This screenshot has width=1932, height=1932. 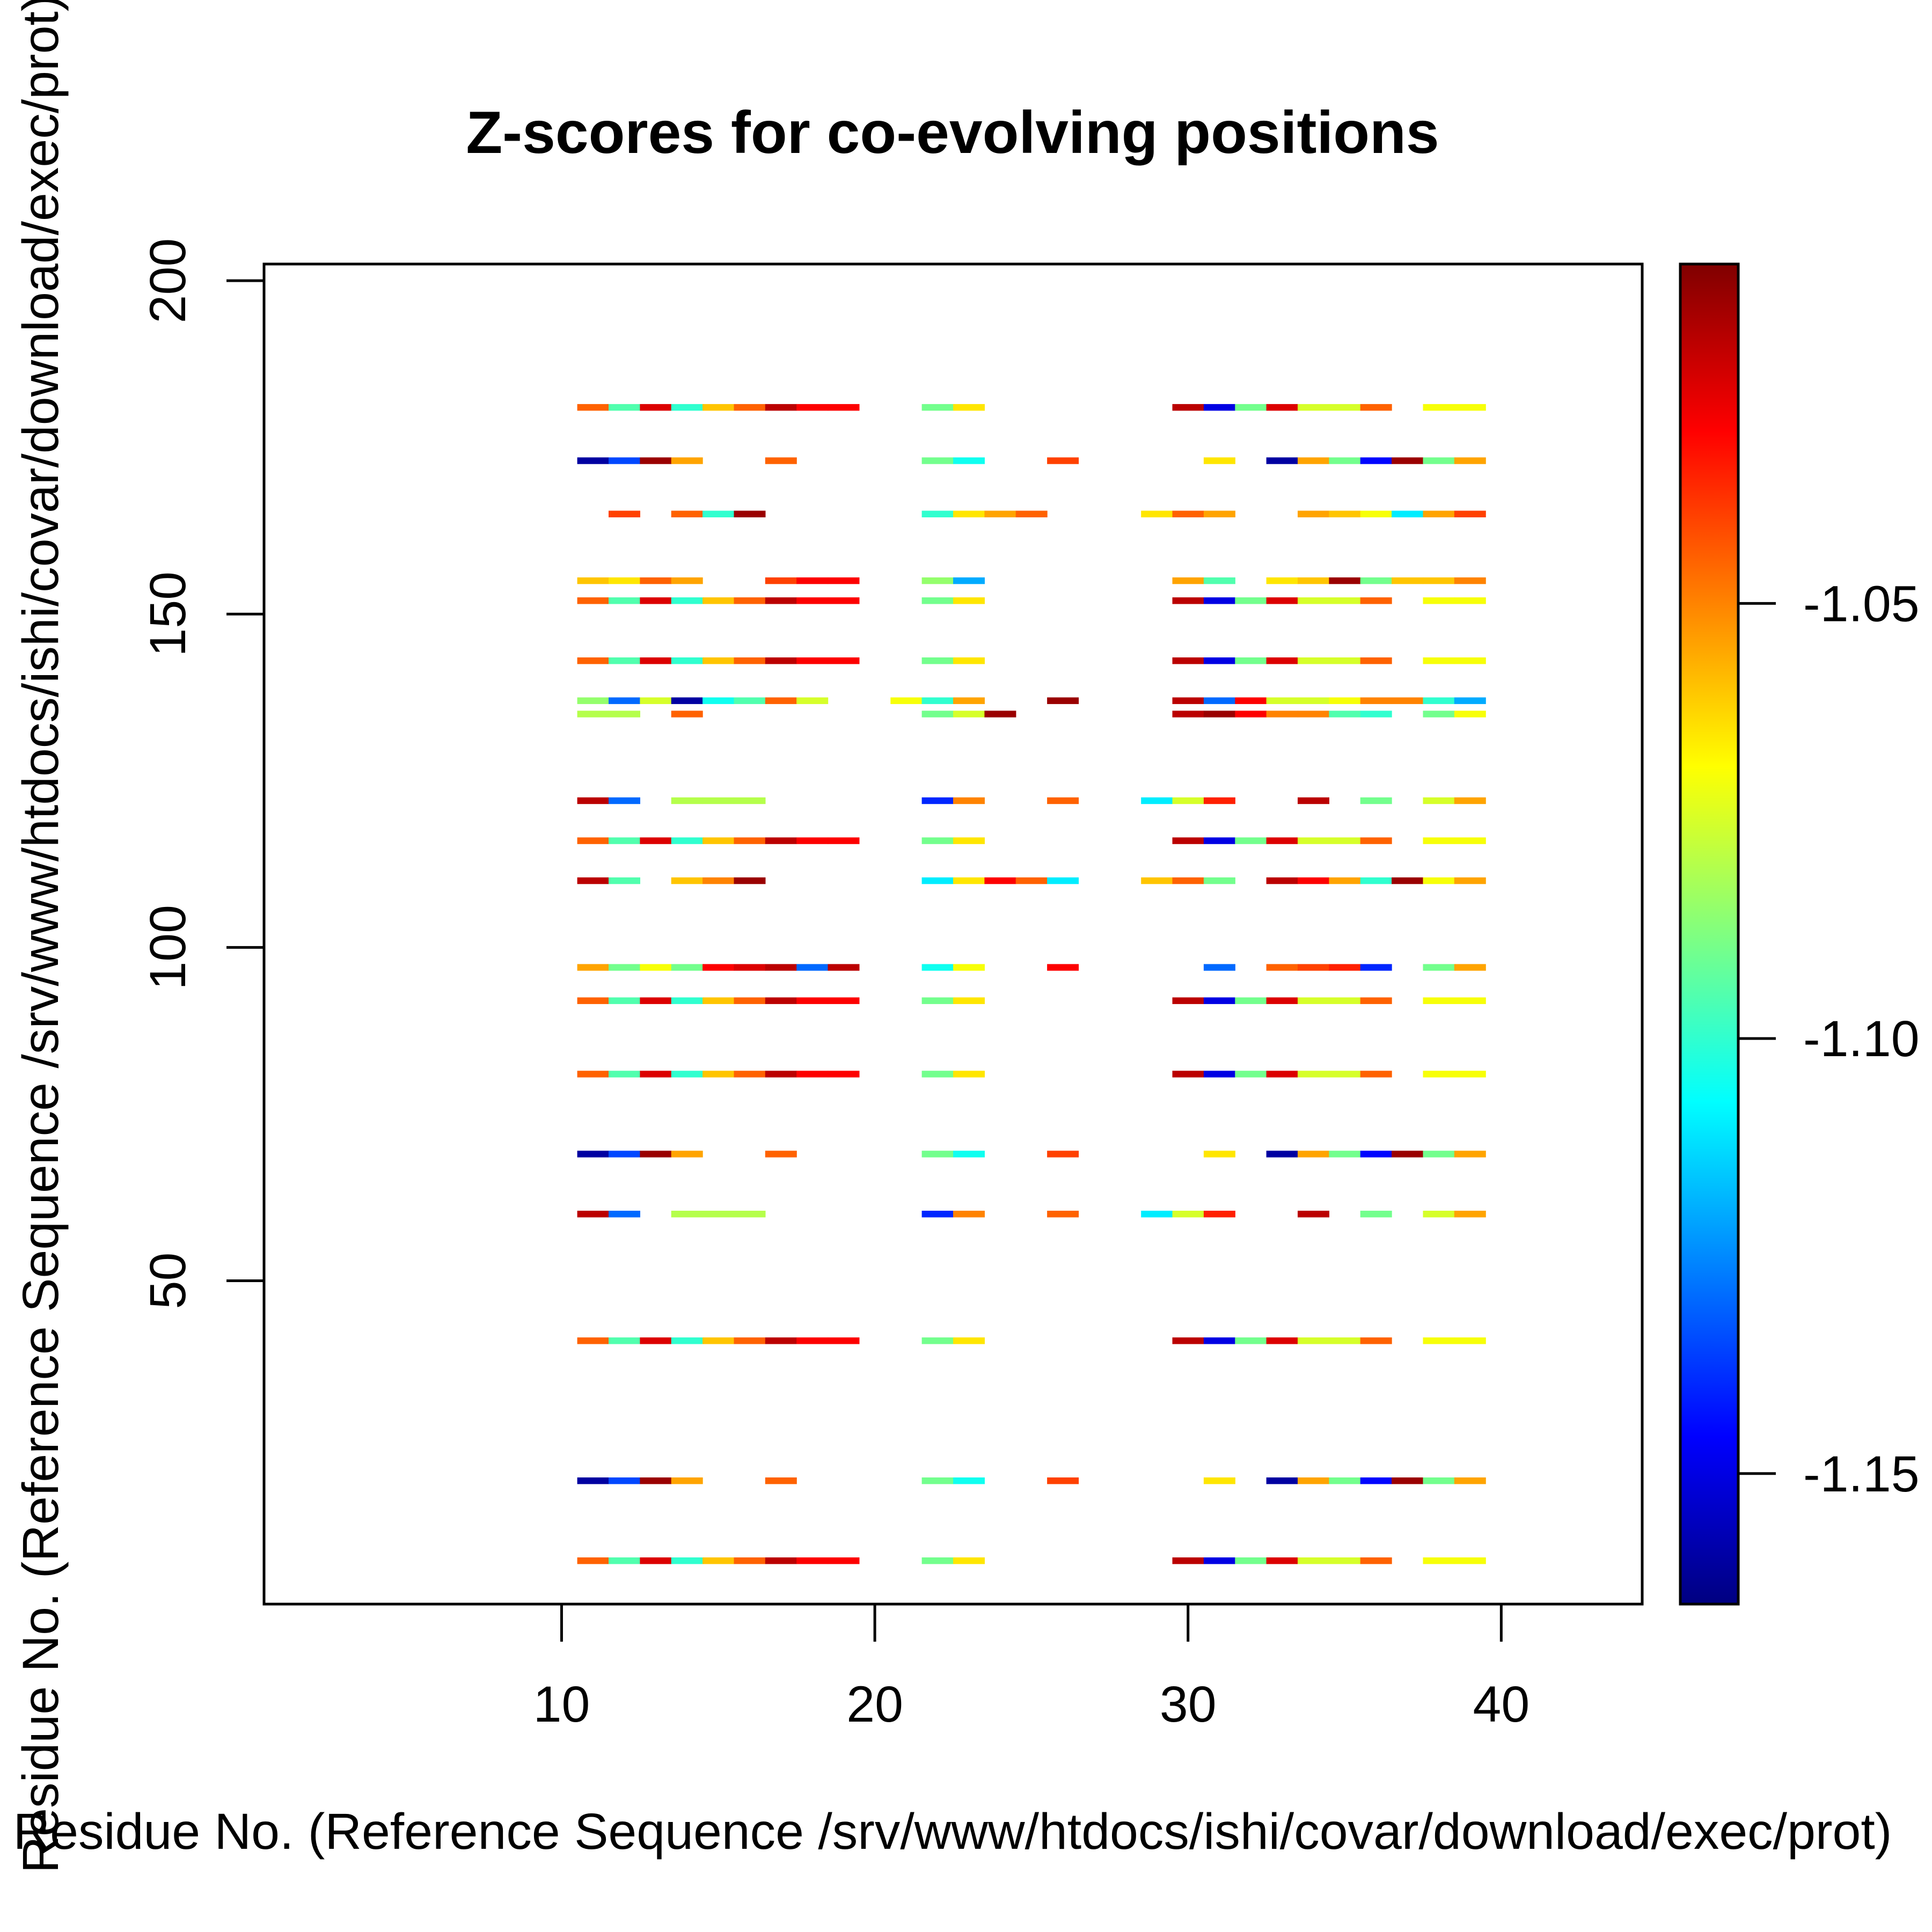 I want to click on x-axis: 10 20 30 40, so click(x=1031, y=1668).